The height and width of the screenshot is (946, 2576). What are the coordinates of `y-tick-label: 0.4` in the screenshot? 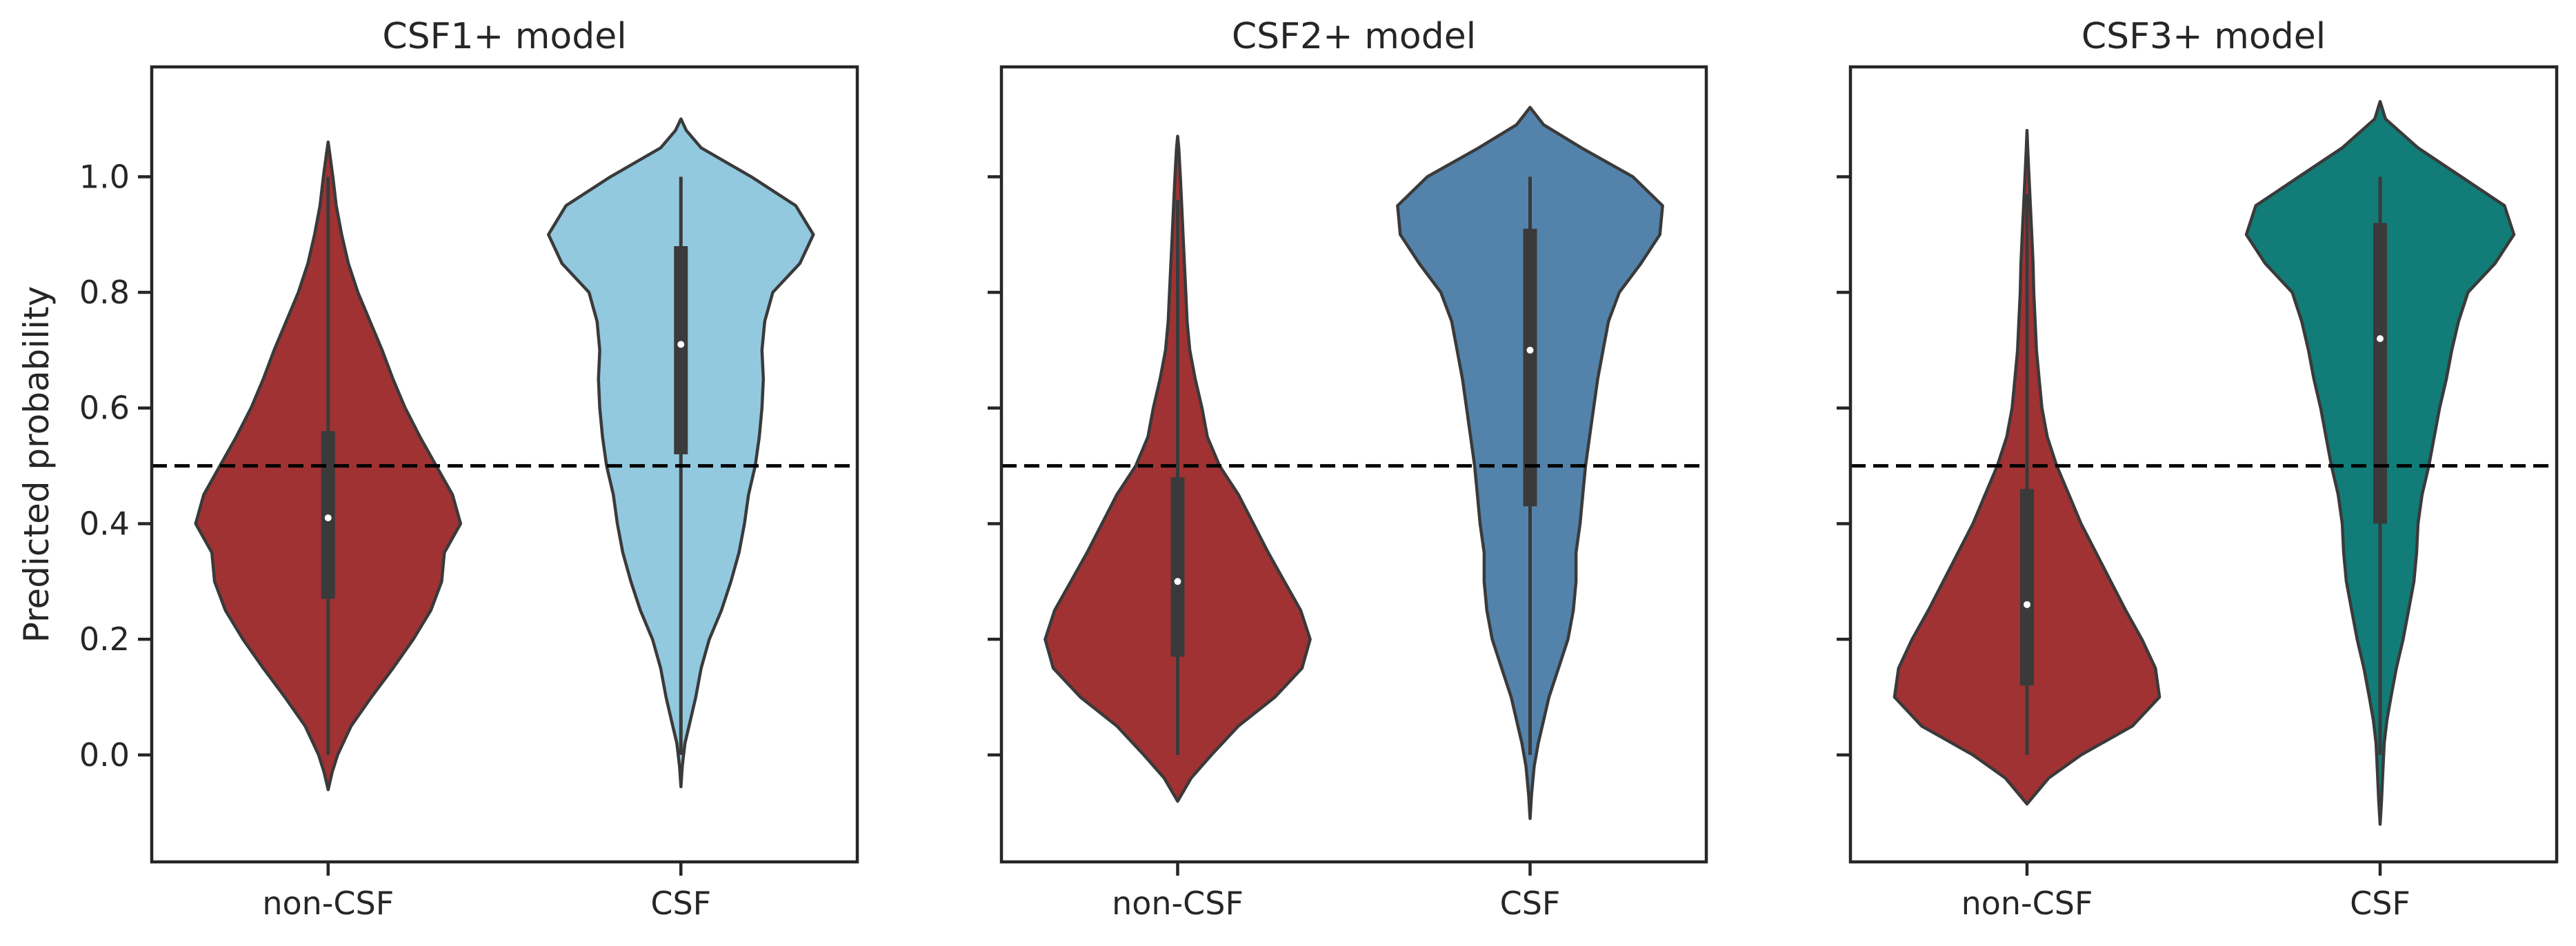 It's located at (104, 523).